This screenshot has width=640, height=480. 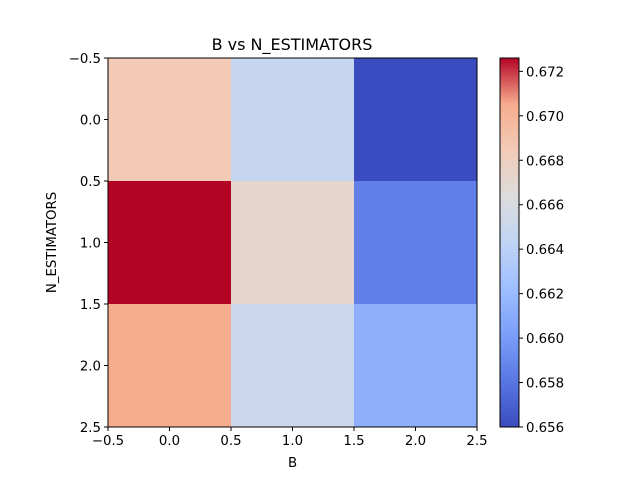 I want to click on x-tick-label: 1.0, so click(x=292, y=441).